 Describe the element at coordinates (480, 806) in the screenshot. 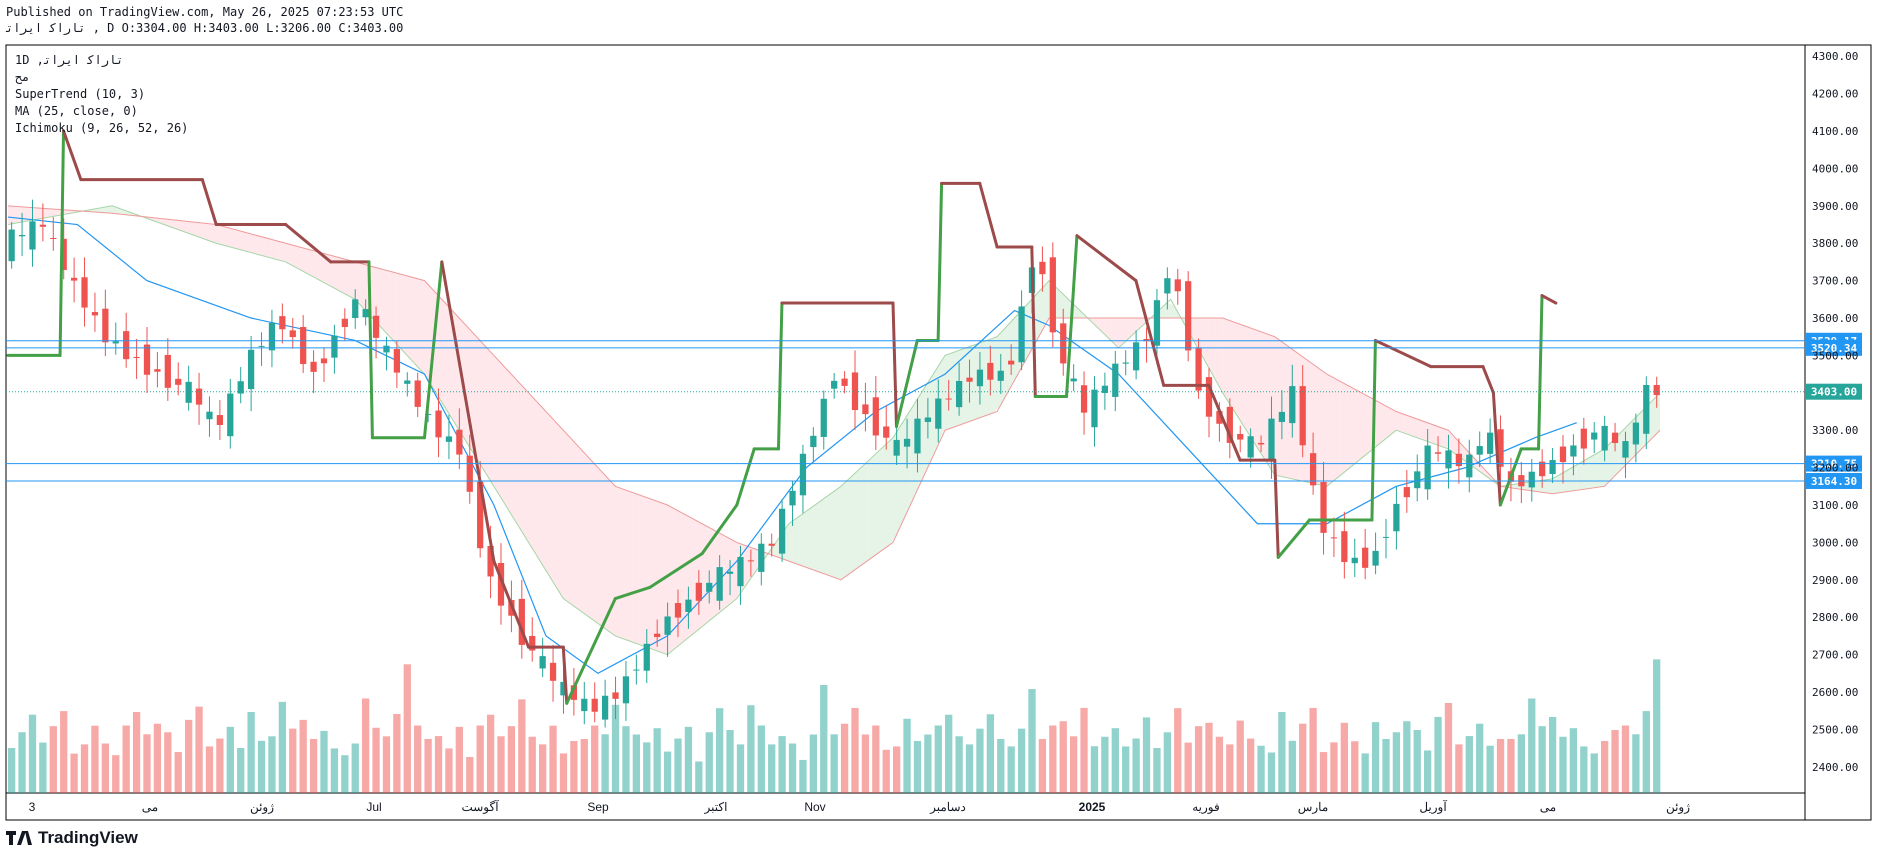

I see `x-tick-label: آگوست` at that location.